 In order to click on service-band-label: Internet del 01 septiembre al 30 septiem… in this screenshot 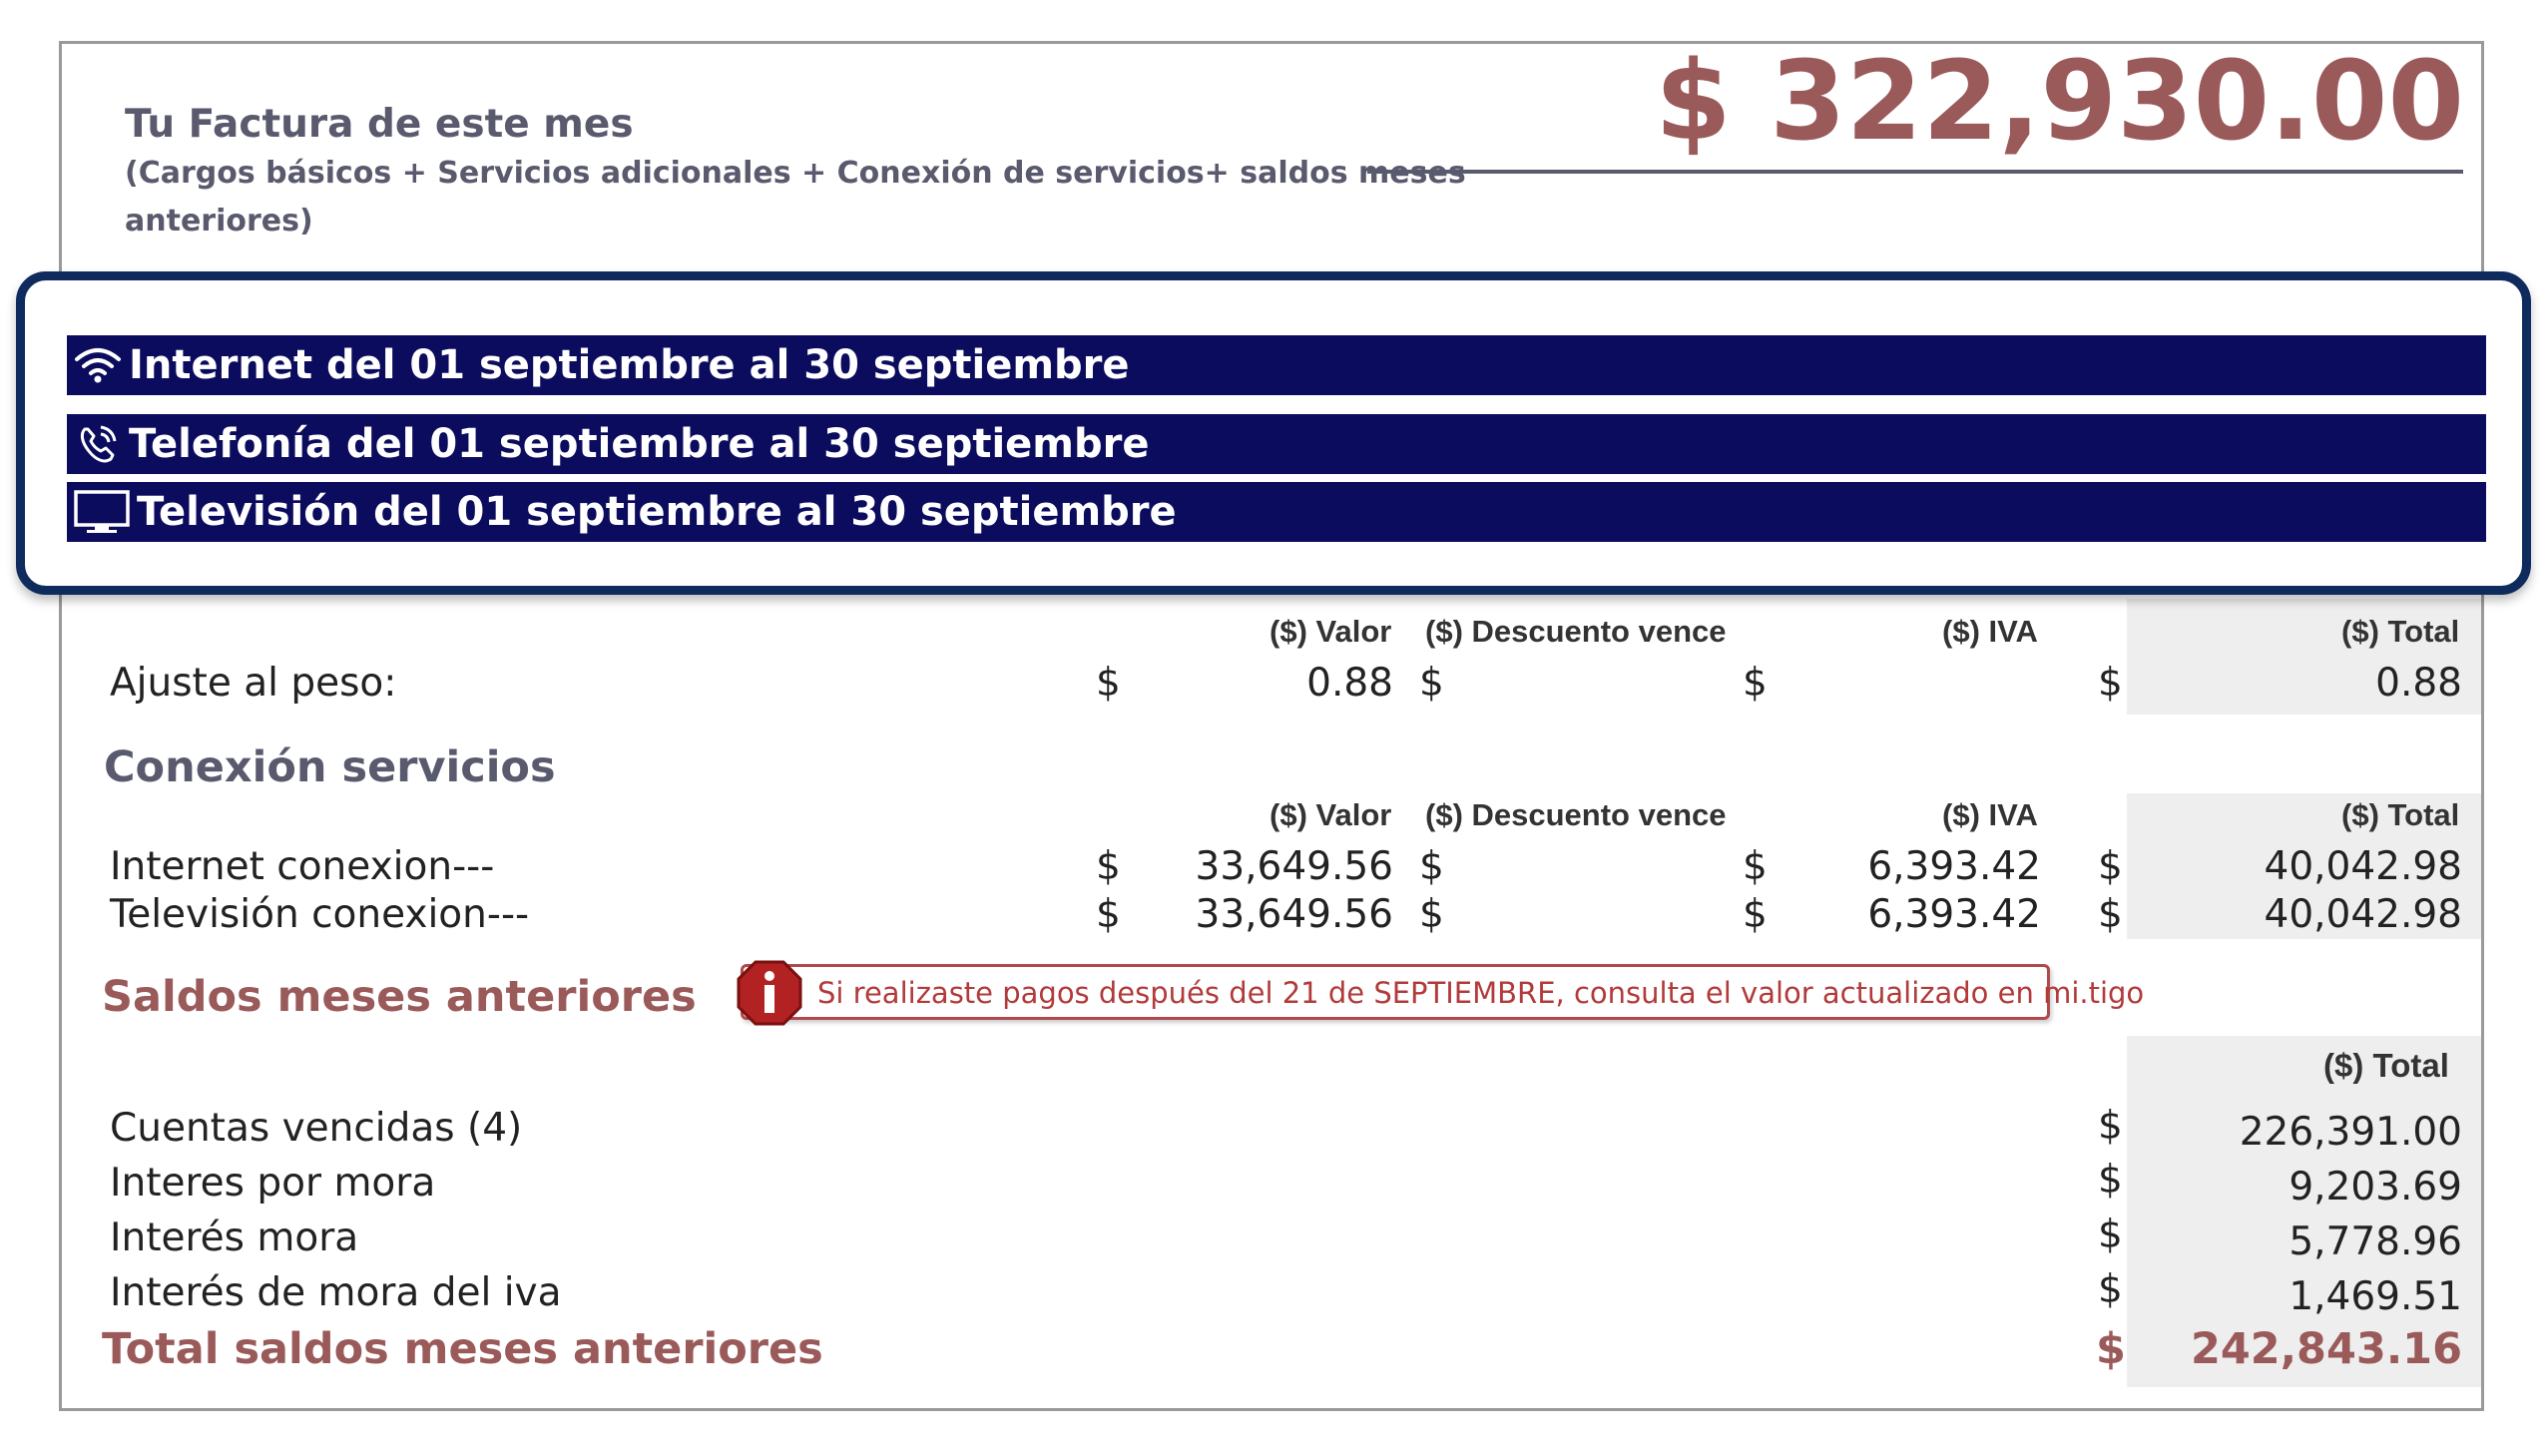, I will do `click(629, 365)`.